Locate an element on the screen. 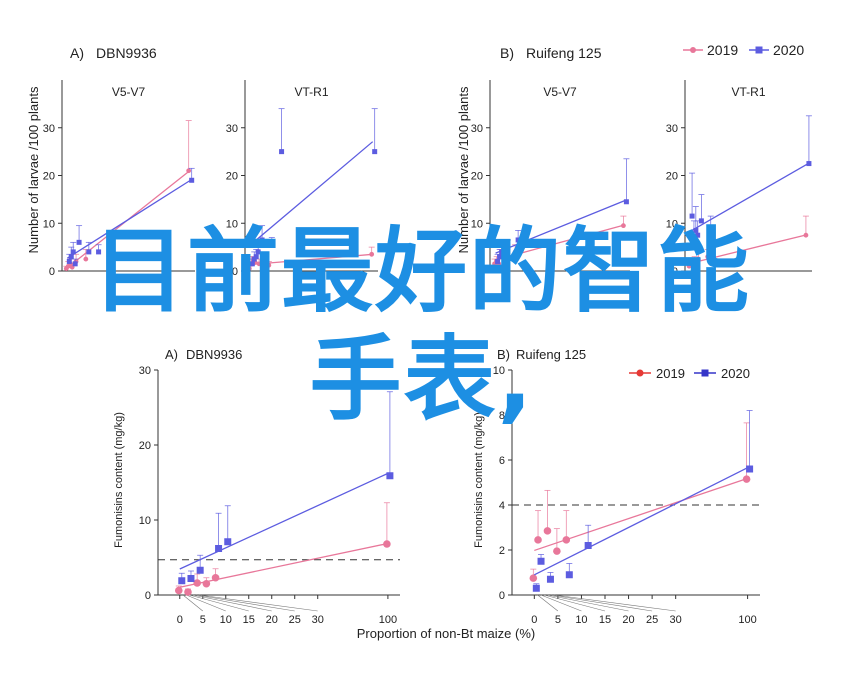 This screenshot has width=844, height=675. chart-panel-0: 0 10 20 30 V5-V7 is located at coordinates (119, 179).